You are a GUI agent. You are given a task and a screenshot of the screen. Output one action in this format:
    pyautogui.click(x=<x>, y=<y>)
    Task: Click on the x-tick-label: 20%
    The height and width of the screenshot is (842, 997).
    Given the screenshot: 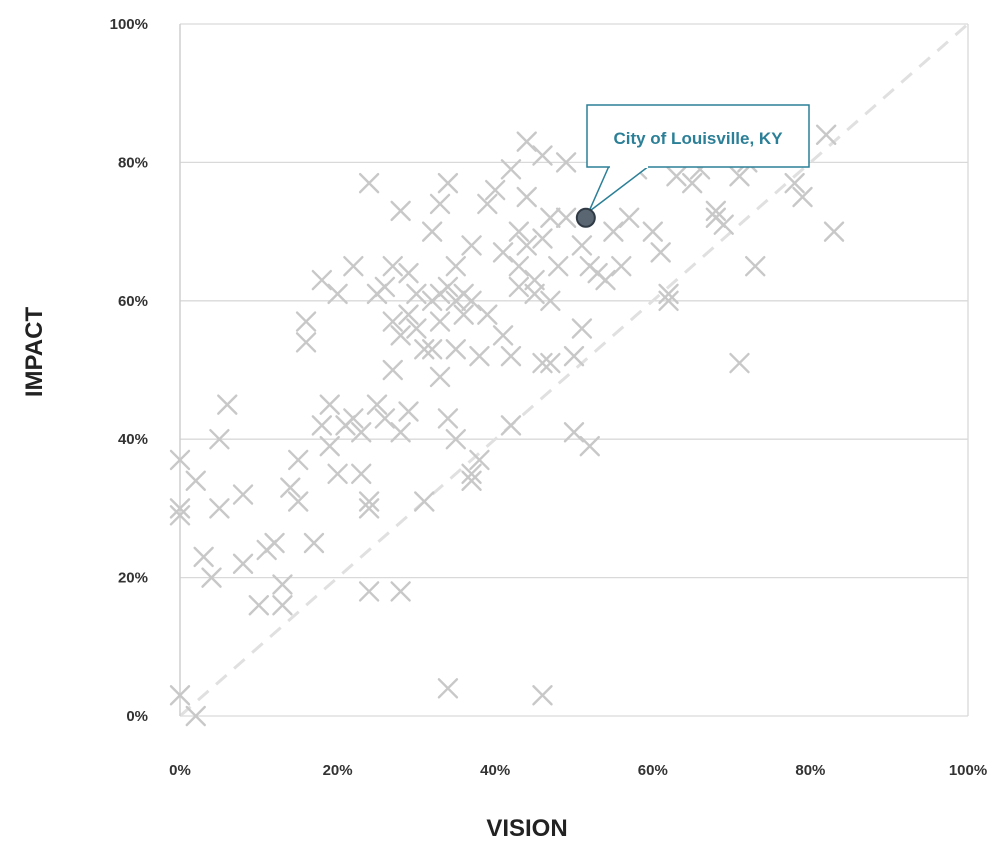 What is the action you would take?
    pyautogui.click(x=338, y=770)
    